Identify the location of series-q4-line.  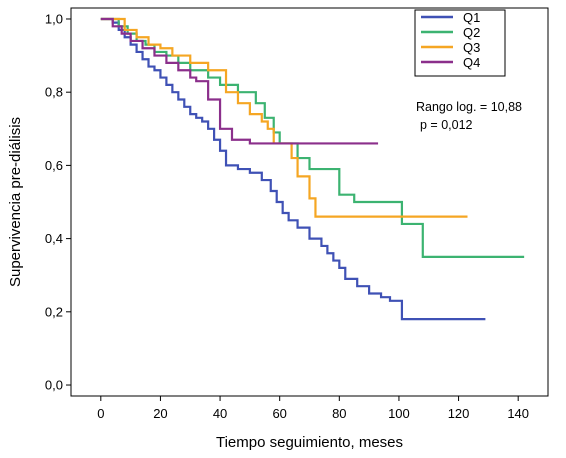
(239, 81).